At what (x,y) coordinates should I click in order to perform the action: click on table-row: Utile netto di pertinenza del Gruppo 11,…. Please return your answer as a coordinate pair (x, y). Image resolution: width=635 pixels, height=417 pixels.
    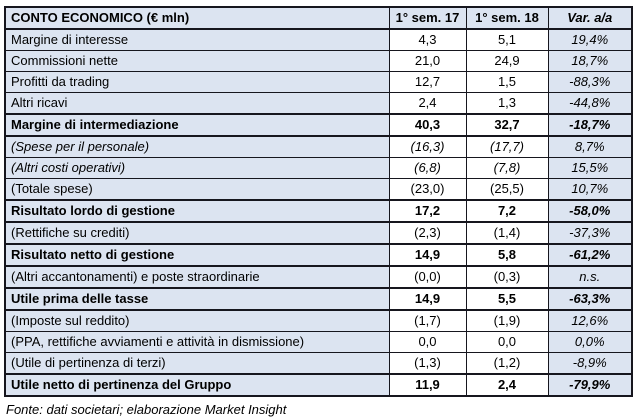
    Looking at the image, I should click on (318, 385).